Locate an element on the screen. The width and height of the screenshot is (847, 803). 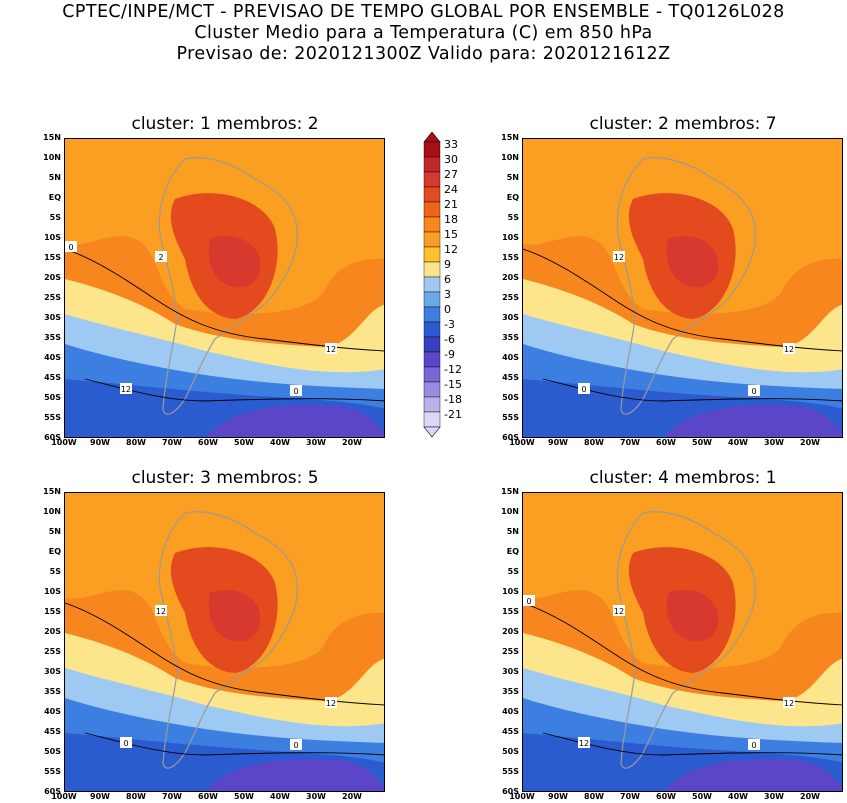
colorbar-label: 24 is located at coordinates (451, 189).